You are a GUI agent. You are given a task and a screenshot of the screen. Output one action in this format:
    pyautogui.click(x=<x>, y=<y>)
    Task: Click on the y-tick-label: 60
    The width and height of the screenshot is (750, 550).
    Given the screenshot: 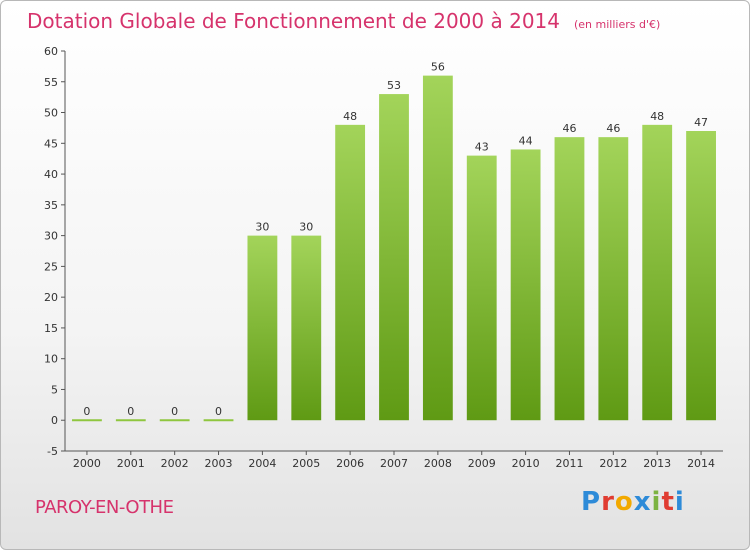 What is the action you would take?
    pyautogui.click(x=51, y=51)
    